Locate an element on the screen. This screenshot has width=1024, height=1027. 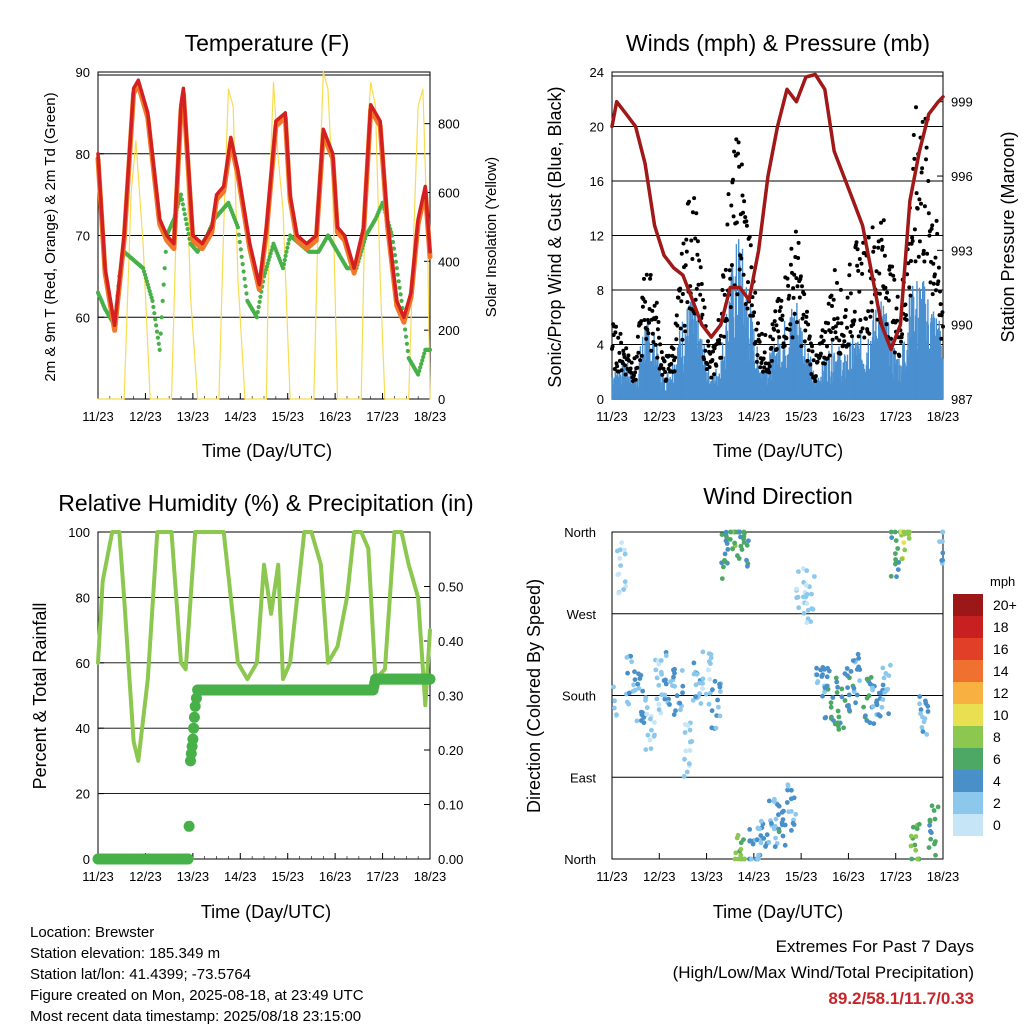
temperature-ylabel-right: Solar Insolation (Yellow) is located at coordinates (491, 237).